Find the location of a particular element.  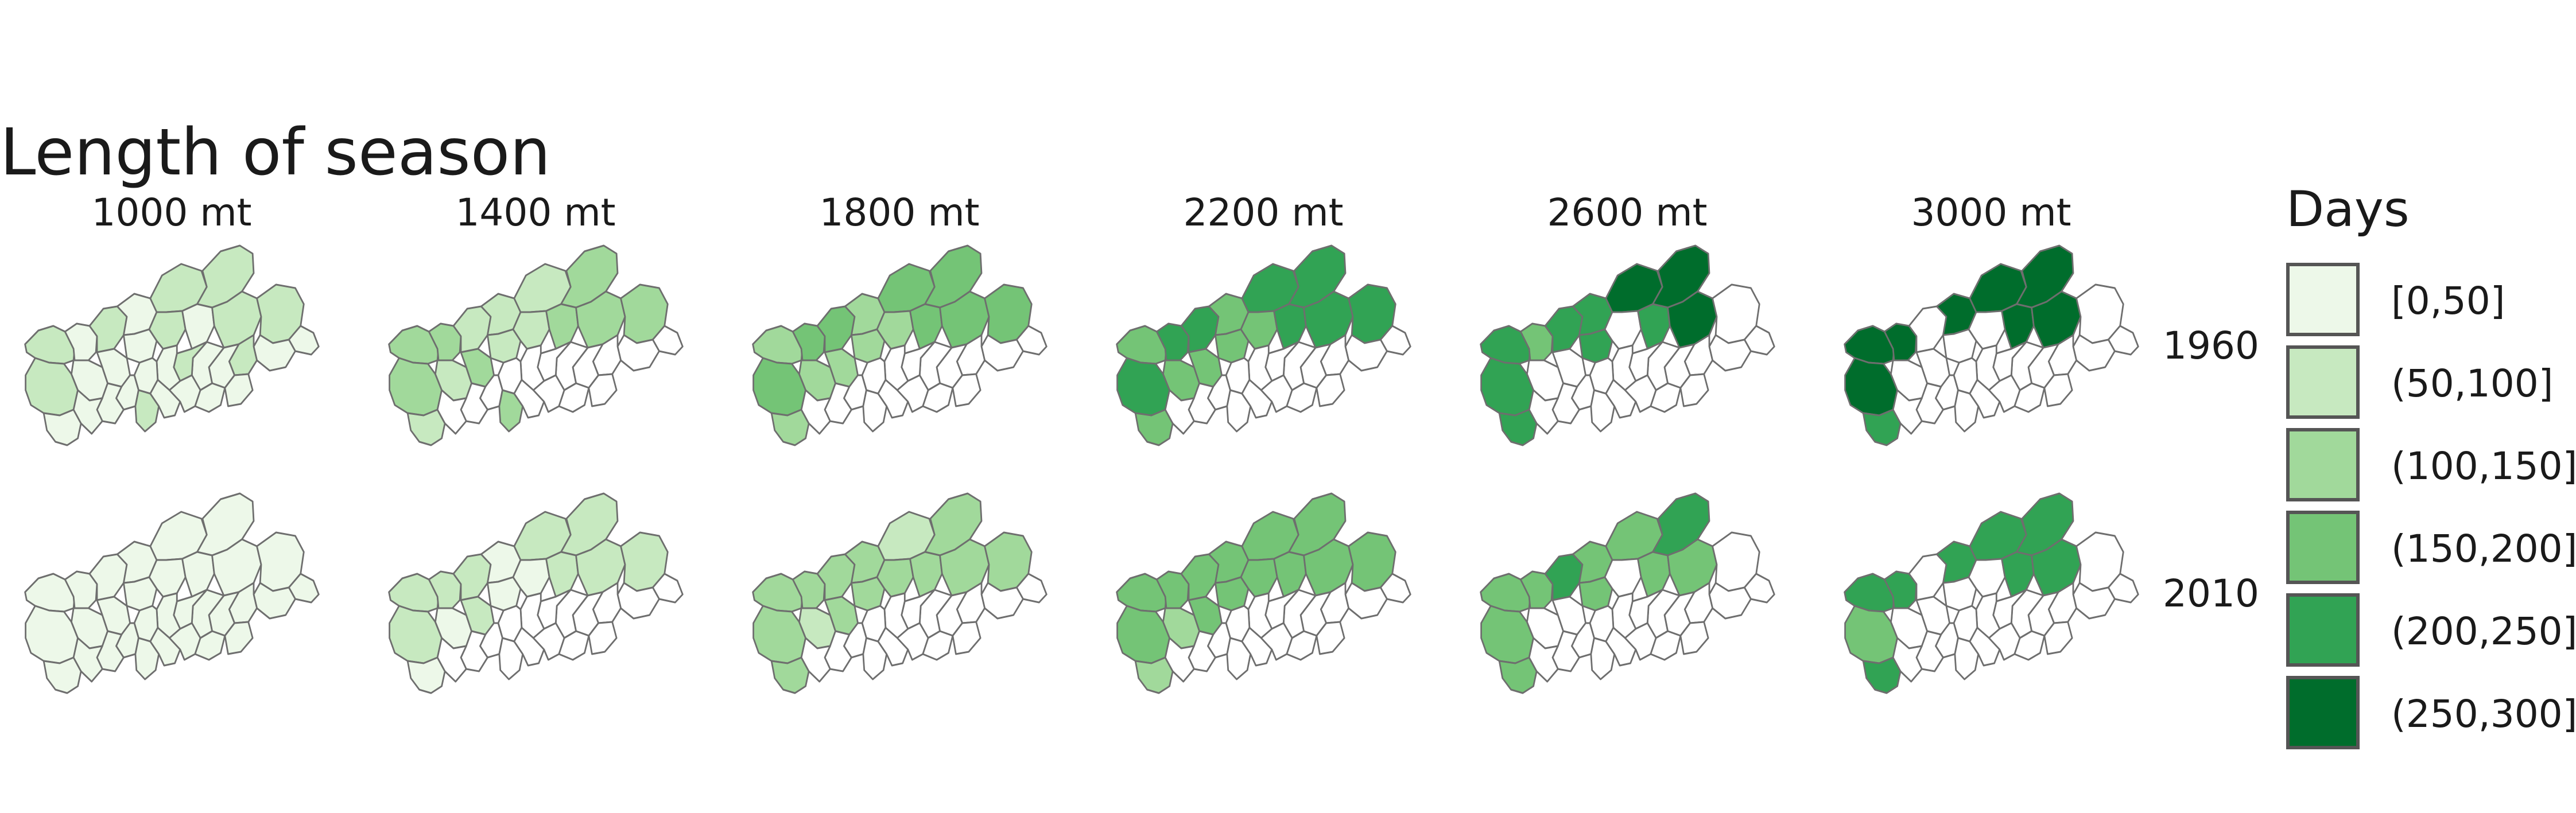

map-panel-2010-1400mt is located at coordinates (536, 593).